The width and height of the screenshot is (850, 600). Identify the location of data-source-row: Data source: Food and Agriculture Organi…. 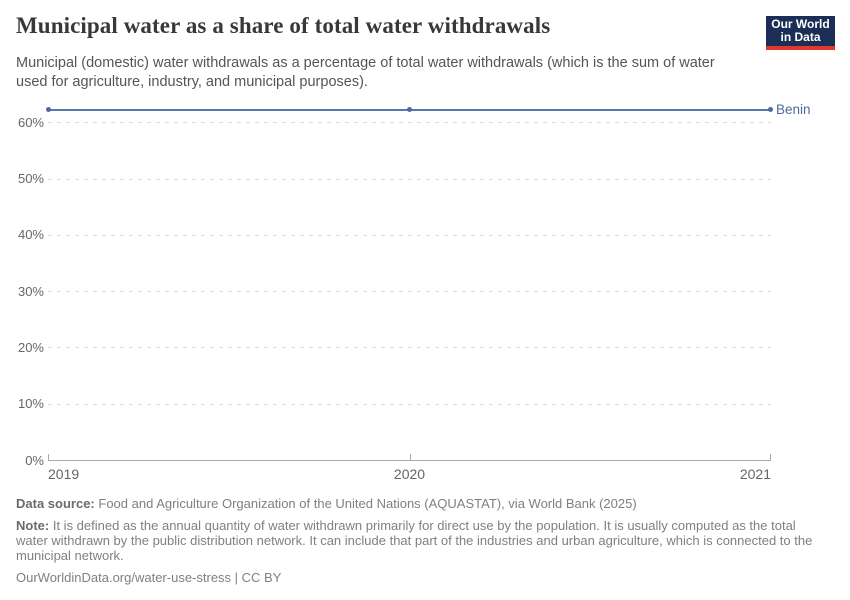
(422, 503).